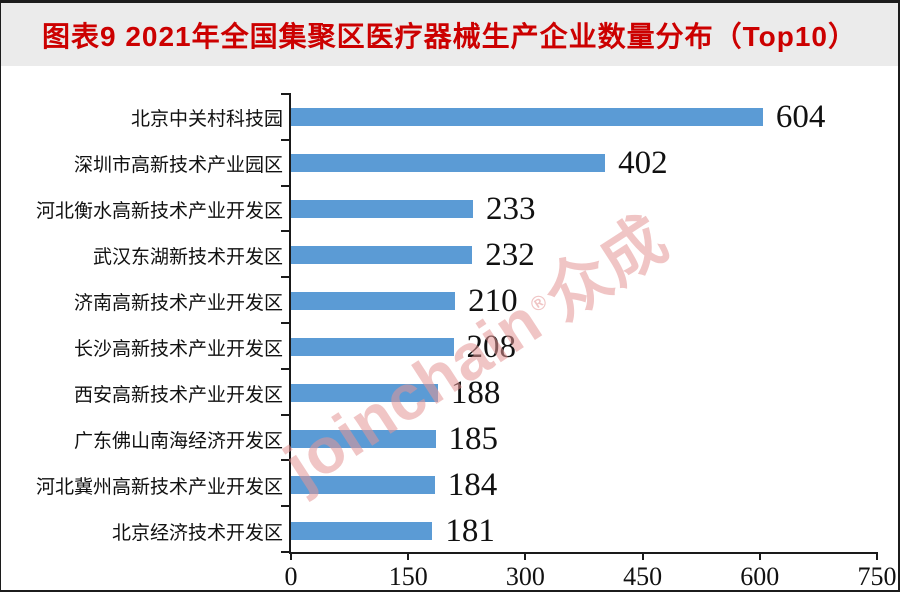 The image size is (900, 592). I want to click on category-label: 北京中关村科技园, so click(206, 119).